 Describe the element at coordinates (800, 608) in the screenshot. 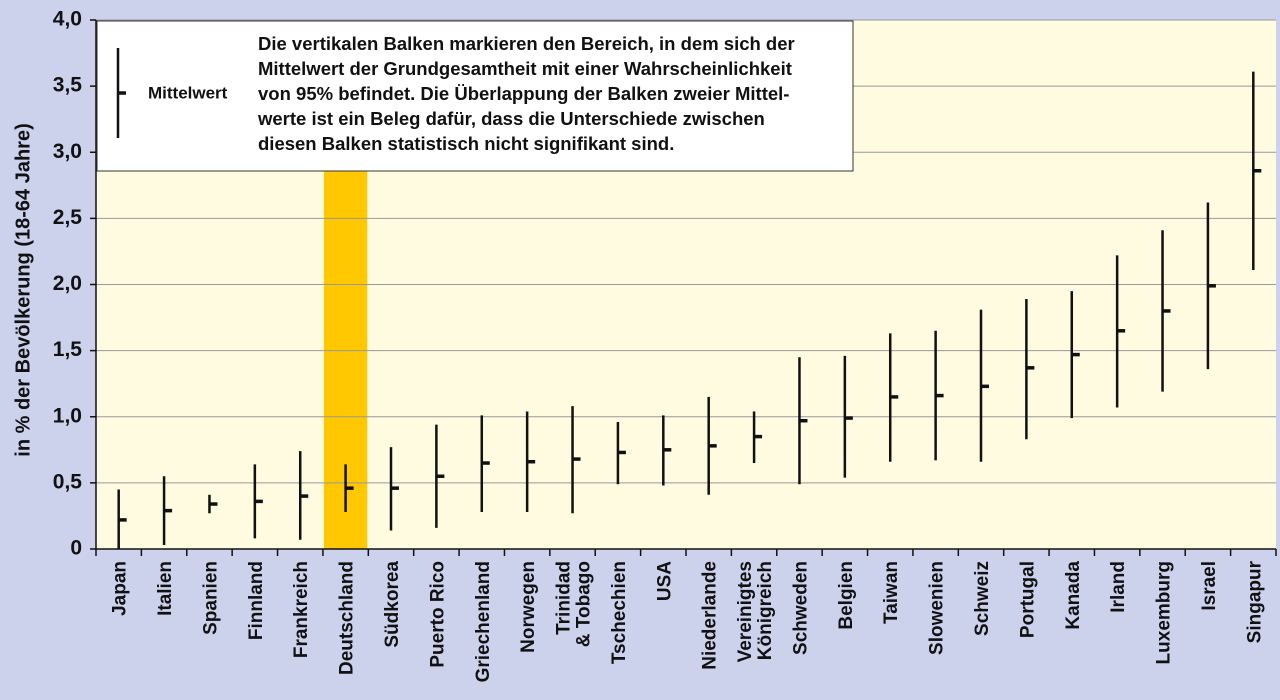

I see `x-tick-label: Schweden` at that location.